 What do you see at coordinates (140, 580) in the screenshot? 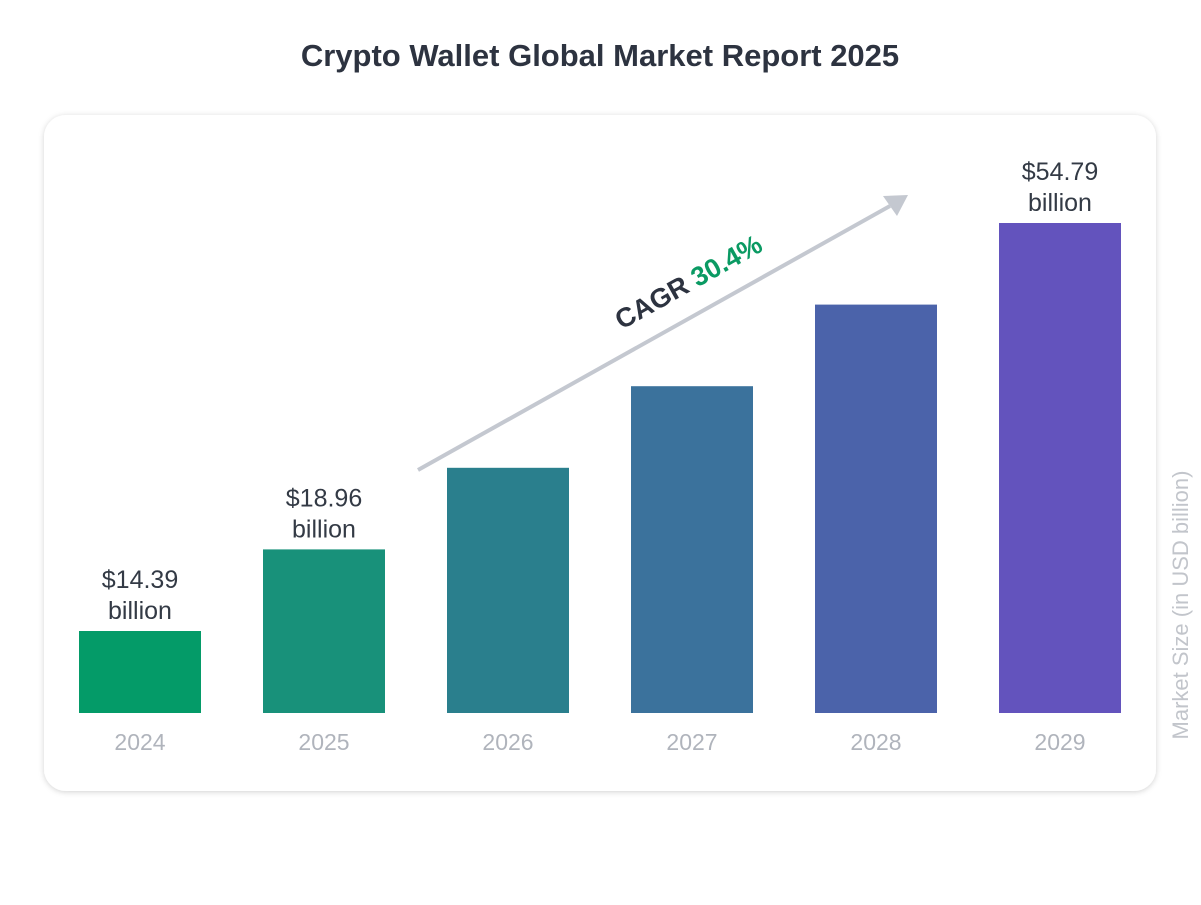
I see `data-label: $14.39` at bounding box center [140, 580].